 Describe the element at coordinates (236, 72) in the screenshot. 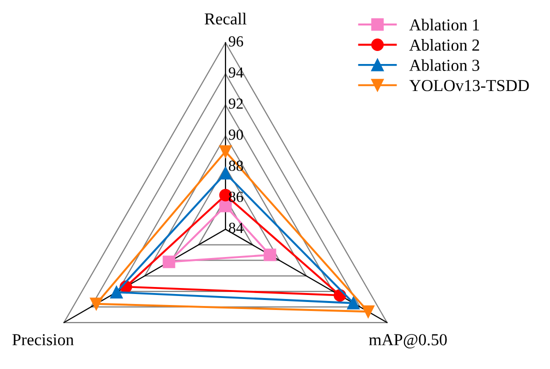

I see `y-tick-label: 94` at that location.